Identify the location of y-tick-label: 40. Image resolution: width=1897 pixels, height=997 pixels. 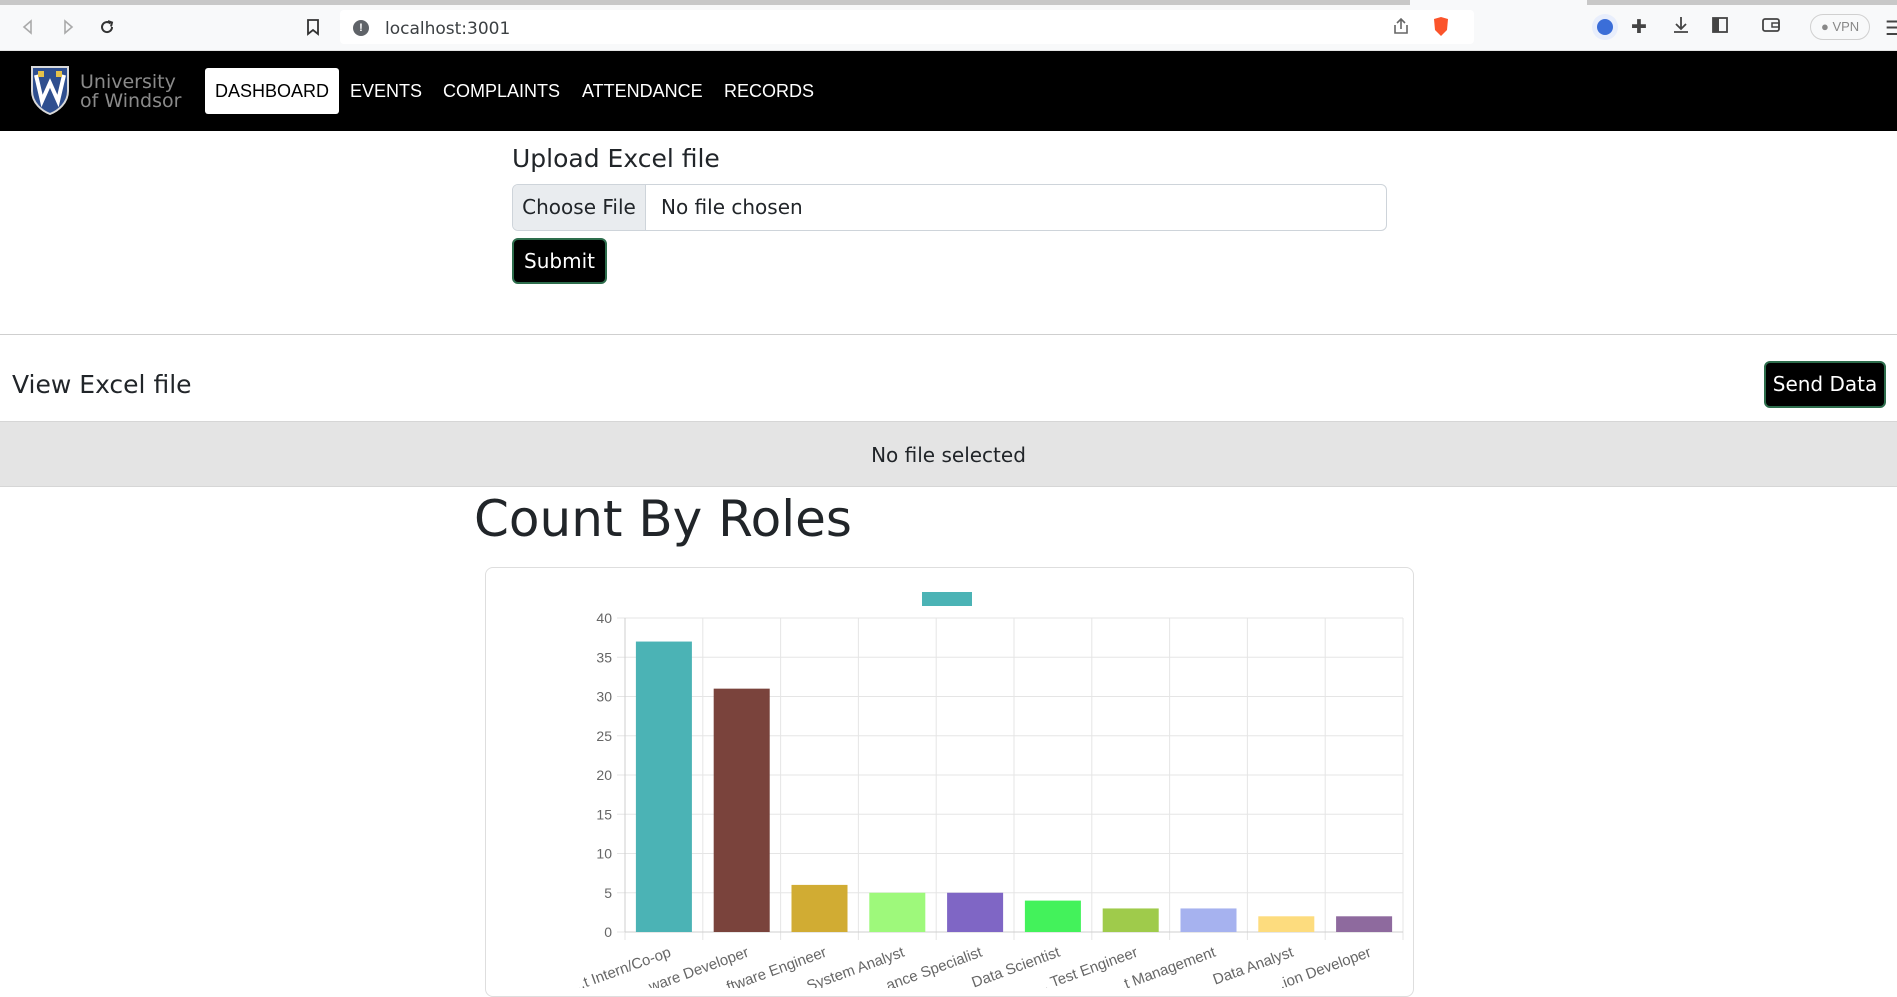
(604, 618).